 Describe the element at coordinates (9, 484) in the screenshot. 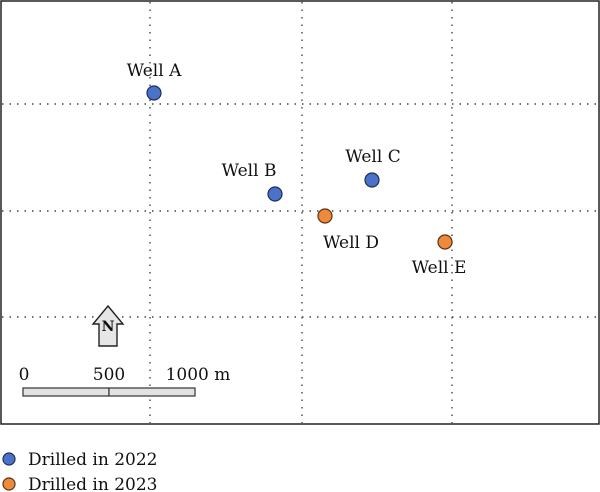

I see `legend-marker-2023` at that location.